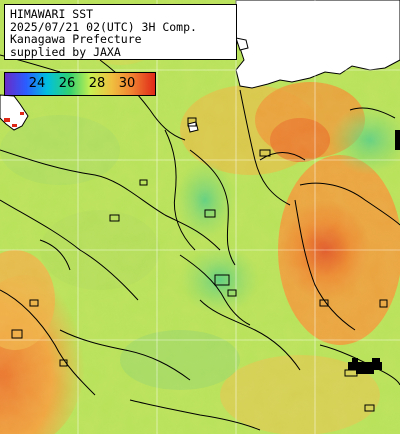 This screenshot has width=400, height=434. I want to click on legend-tick-24: 24, so click(37, 83).